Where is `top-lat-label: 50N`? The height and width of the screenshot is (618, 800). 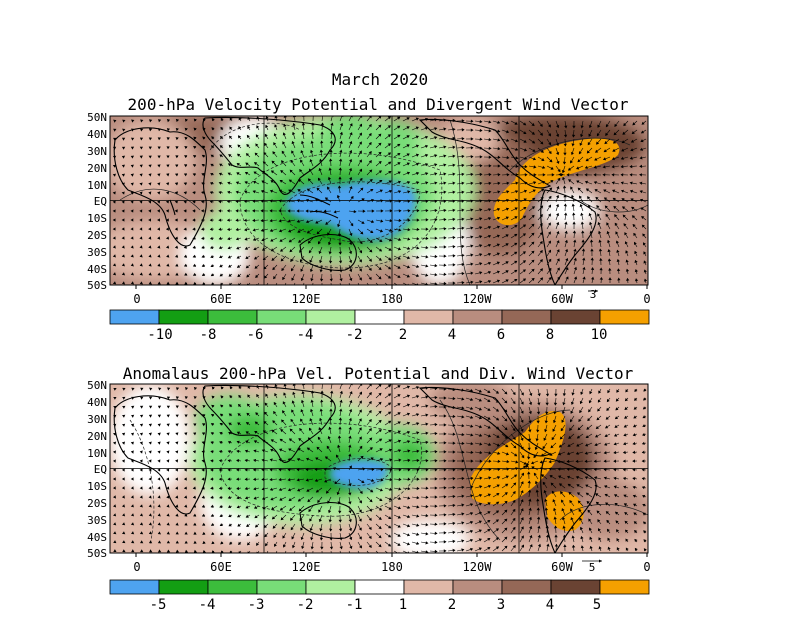 top-lat-label: 50N is located at coordinates (97, 117).